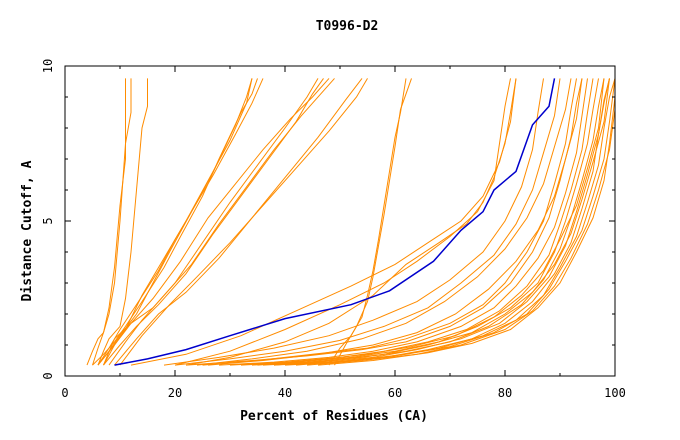  I want to click on y-tick-label: 0, so click(48, 375).